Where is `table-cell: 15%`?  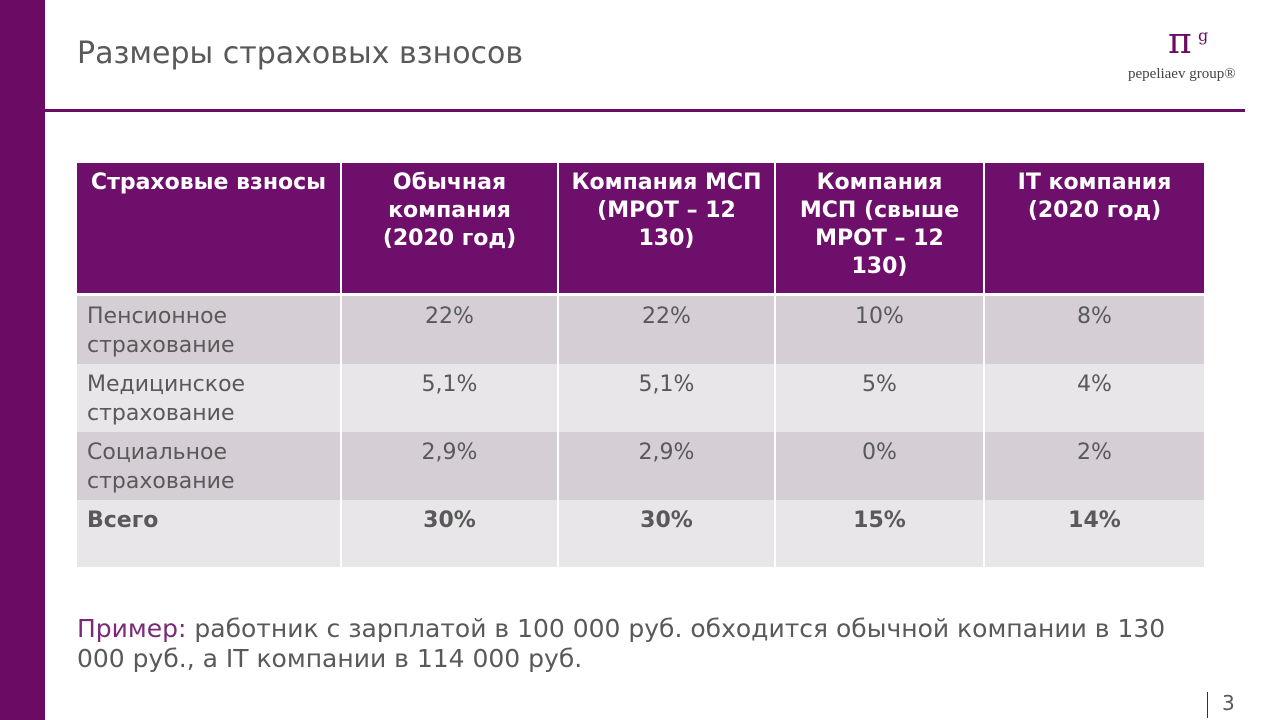
table-cell: 15% is located at coordinates (880, 533).